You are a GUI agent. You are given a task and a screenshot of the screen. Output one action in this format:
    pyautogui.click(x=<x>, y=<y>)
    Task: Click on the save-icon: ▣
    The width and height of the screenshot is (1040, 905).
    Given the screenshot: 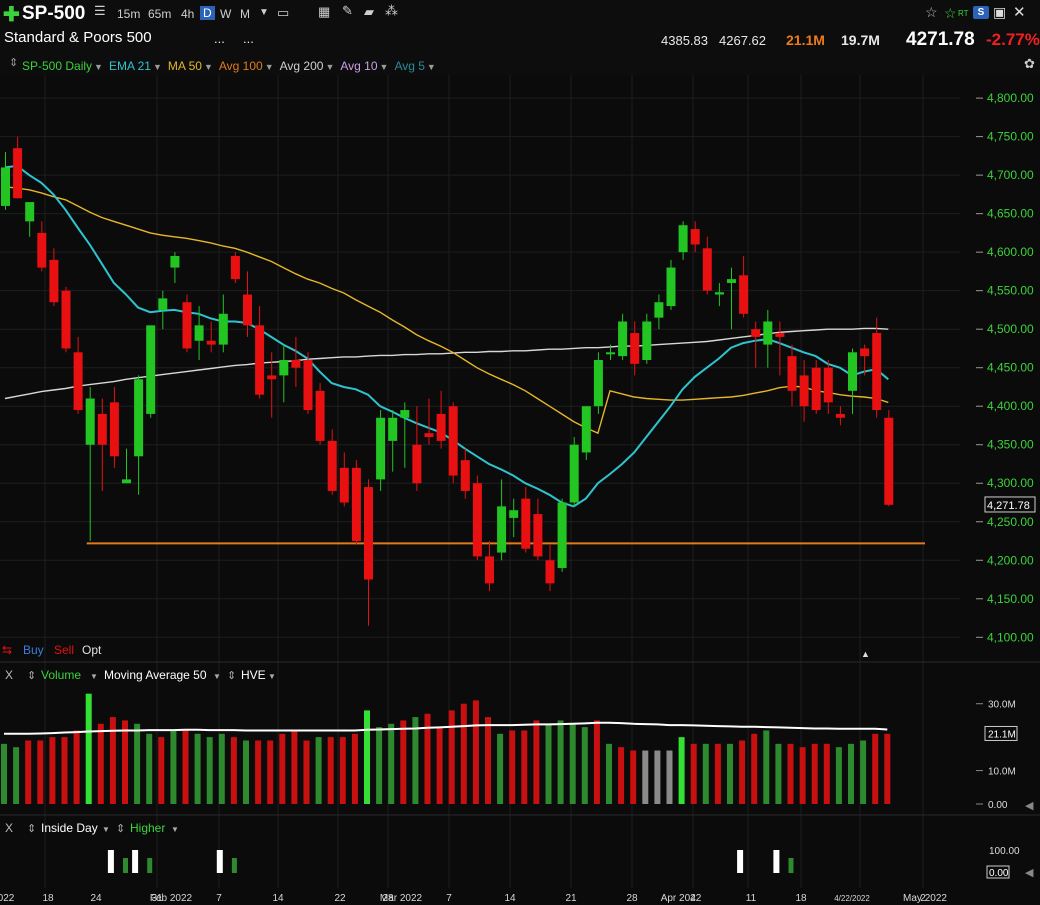 What is the action you would take?
    pyautogui.click(x=1000, y=12)
    